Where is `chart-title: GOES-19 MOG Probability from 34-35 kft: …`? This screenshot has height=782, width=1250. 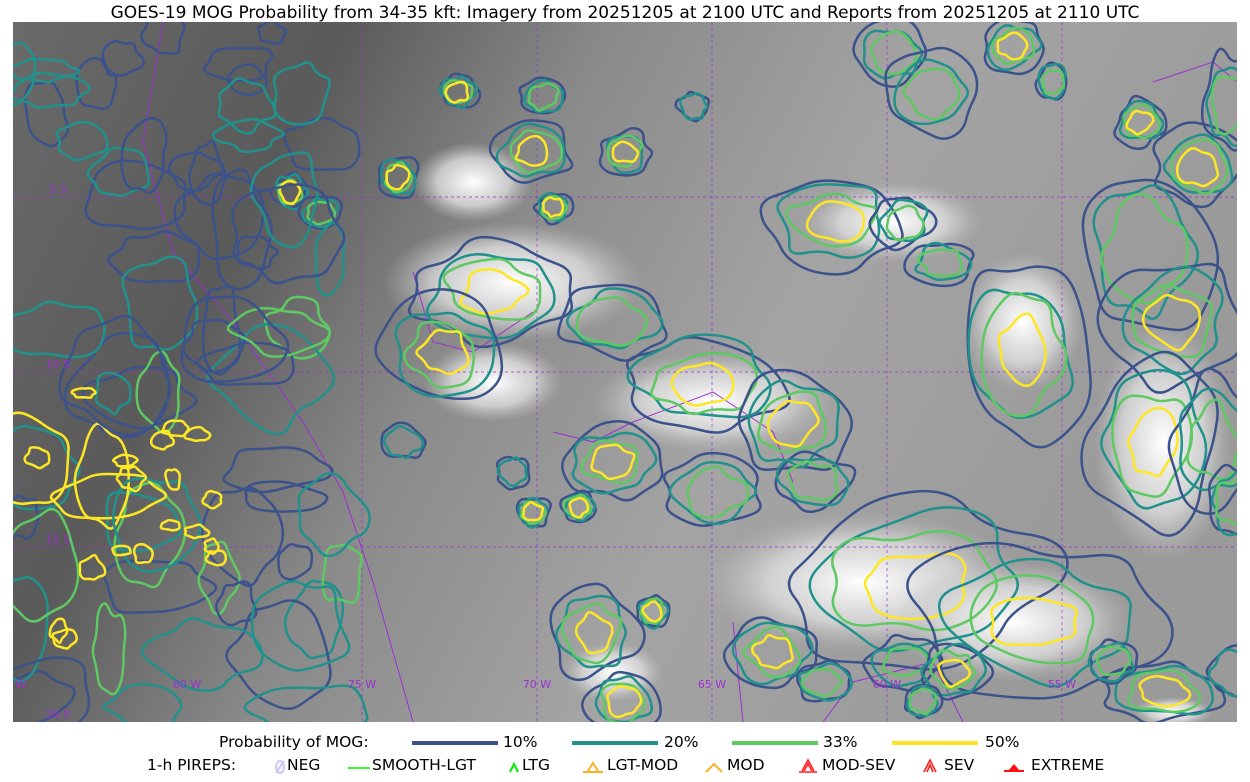 chart-title: GOES-19 MOG Probability from 34-35 kft: … is located at coordinates (625, 13).